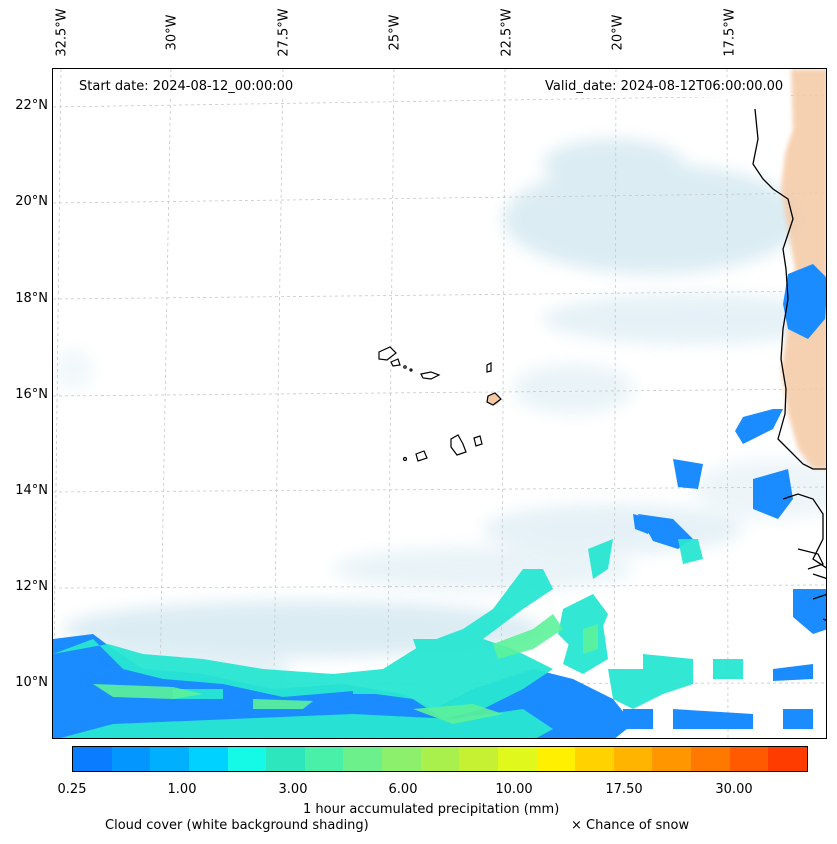 This screenshot has width=837, height=844. What do you see at coordinates (31, 490) in the screenshot?
I see `lat-label-14n: 14°N` at bounding box center [31, 490].